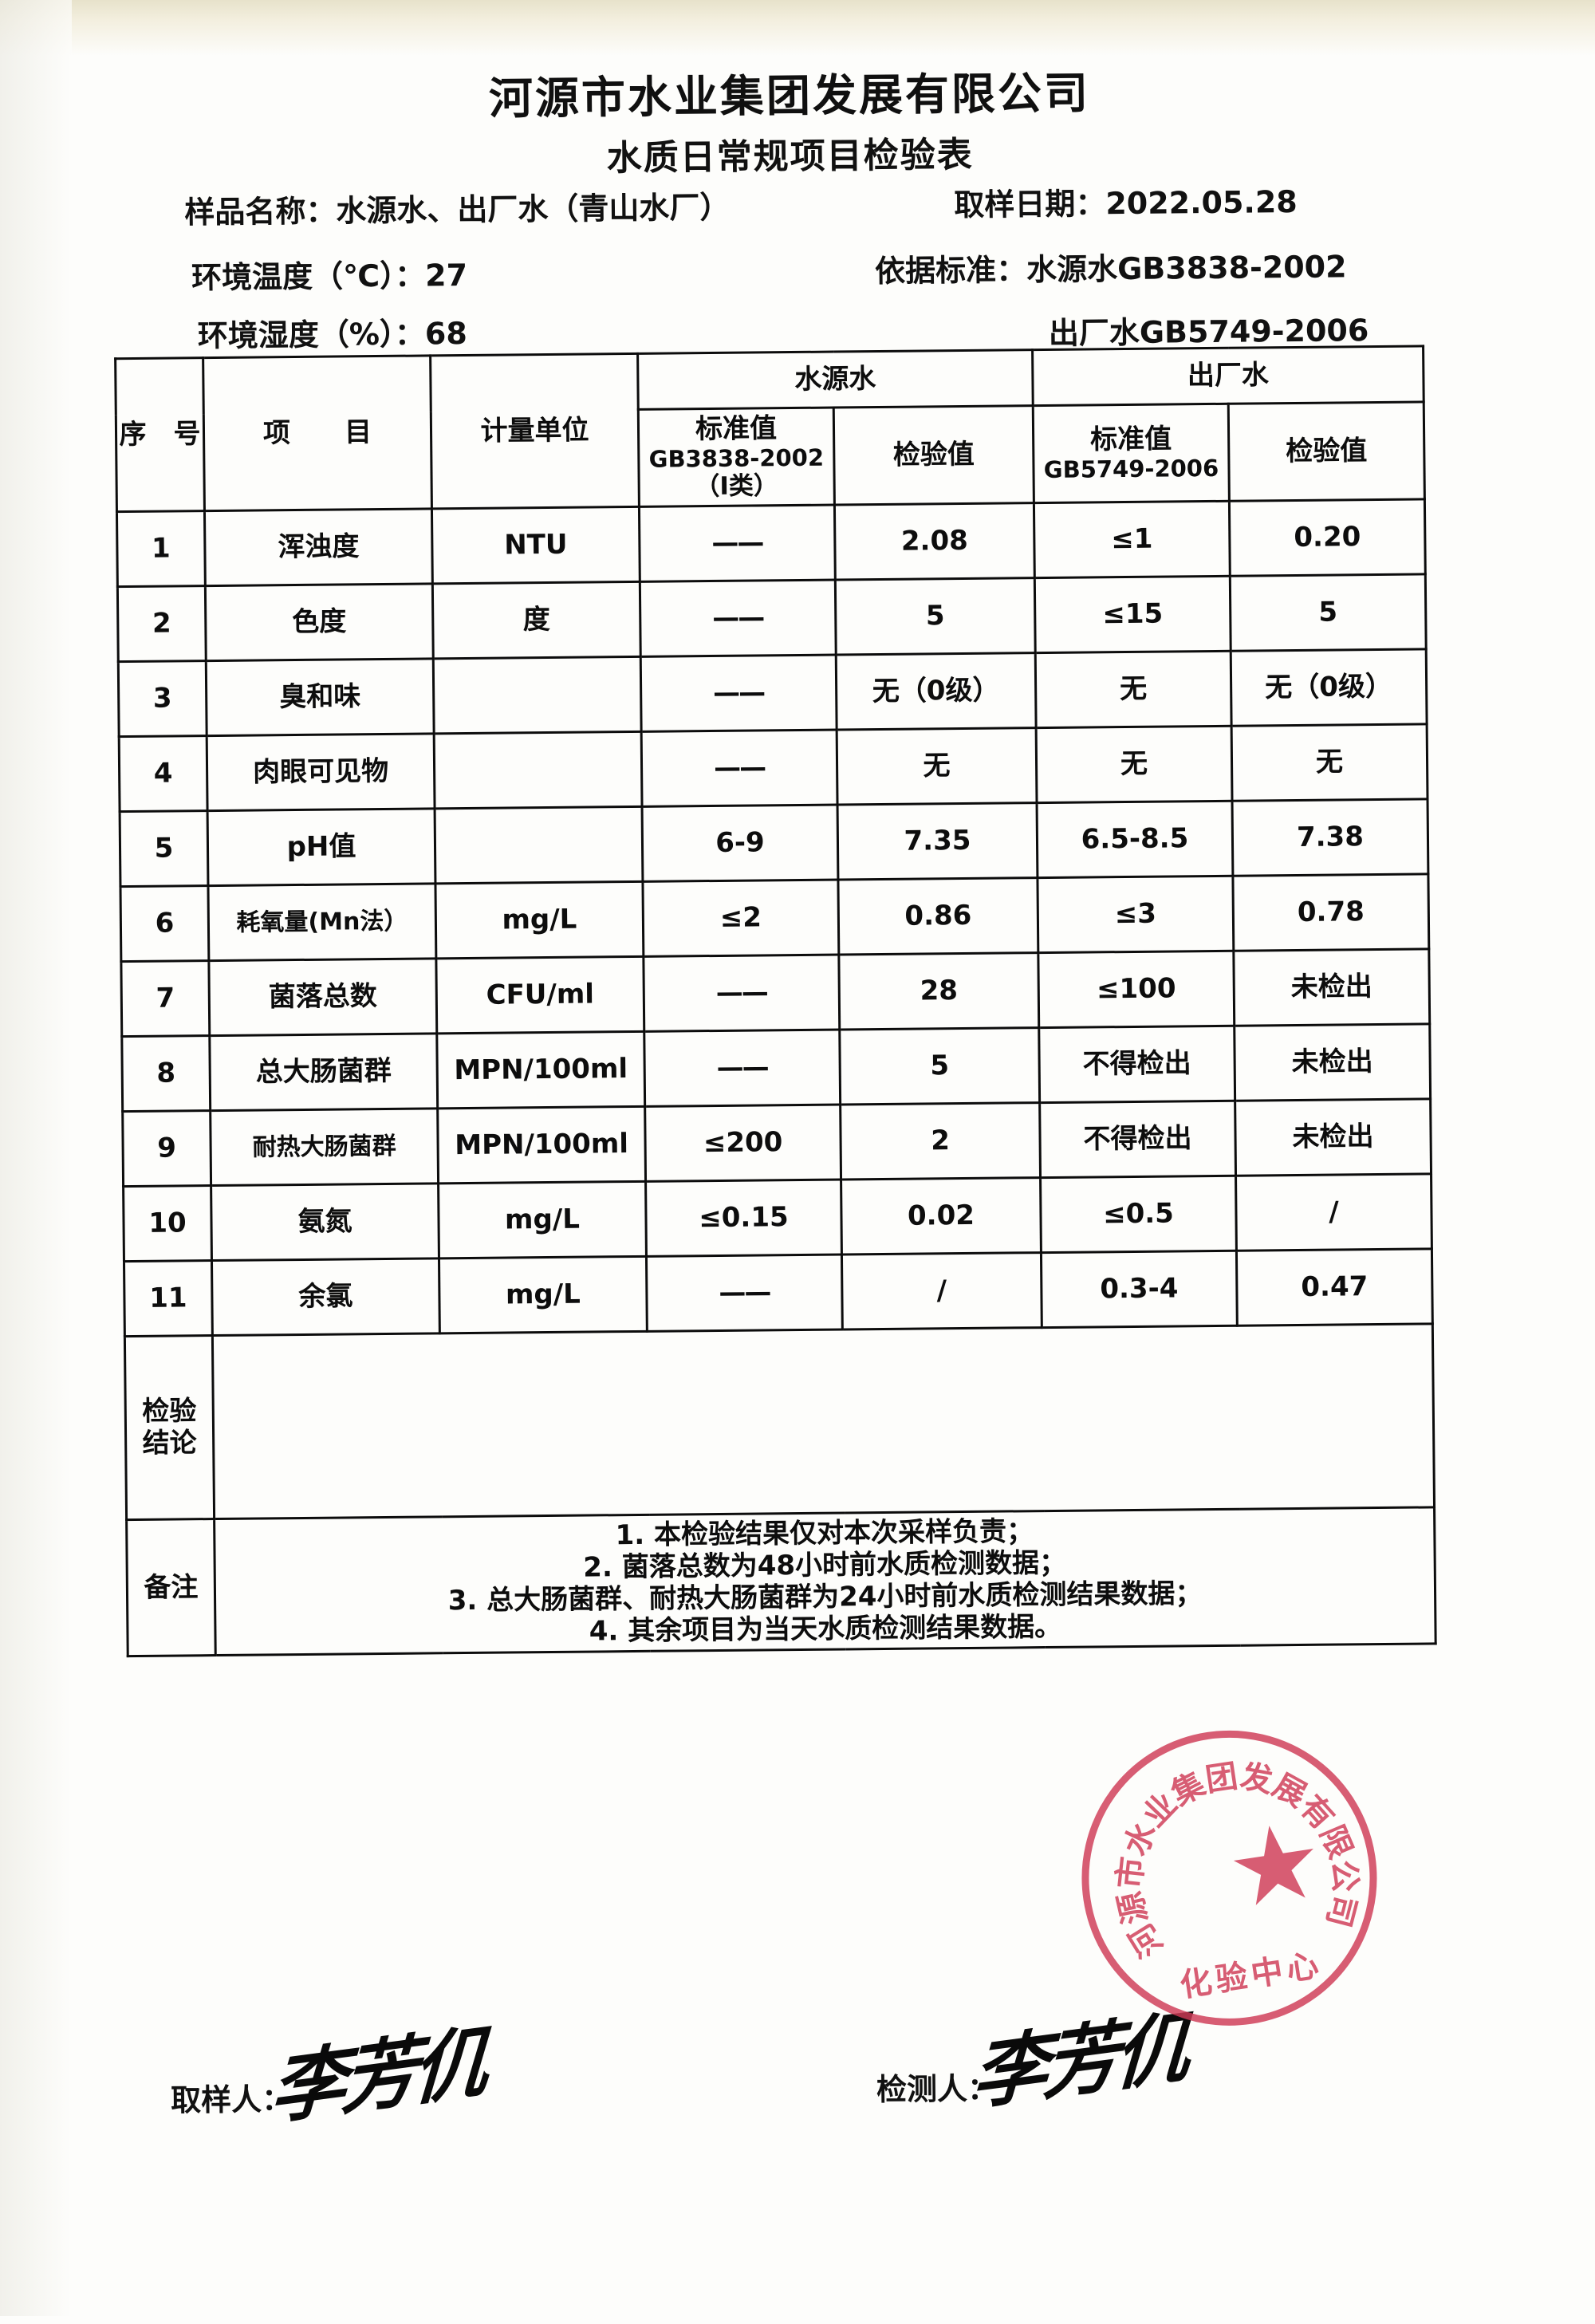 The width and height of the screenshot is (1595, 2324). What do you see at coordinates (535, 431) in the screenshot?
I see `col-header-unit: 计量单位` at bounding box center [535, 431].